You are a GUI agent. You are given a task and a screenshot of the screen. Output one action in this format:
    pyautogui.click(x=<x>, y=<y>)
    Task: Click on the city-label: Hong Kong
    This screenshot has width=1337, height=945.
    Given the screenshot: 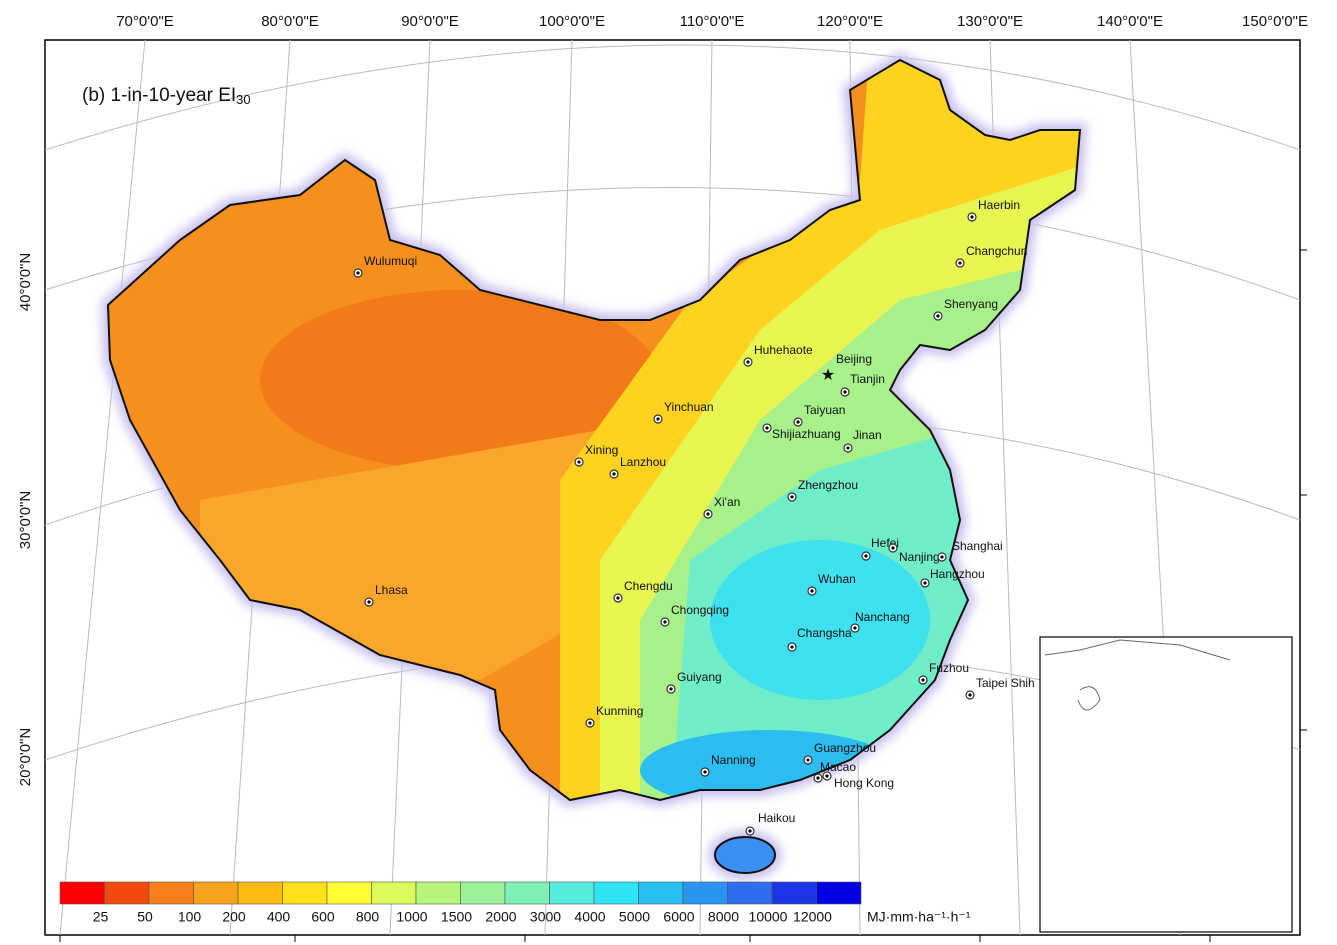 What is the action you would take?
    pyautogui.click(x=864, y=783)
    